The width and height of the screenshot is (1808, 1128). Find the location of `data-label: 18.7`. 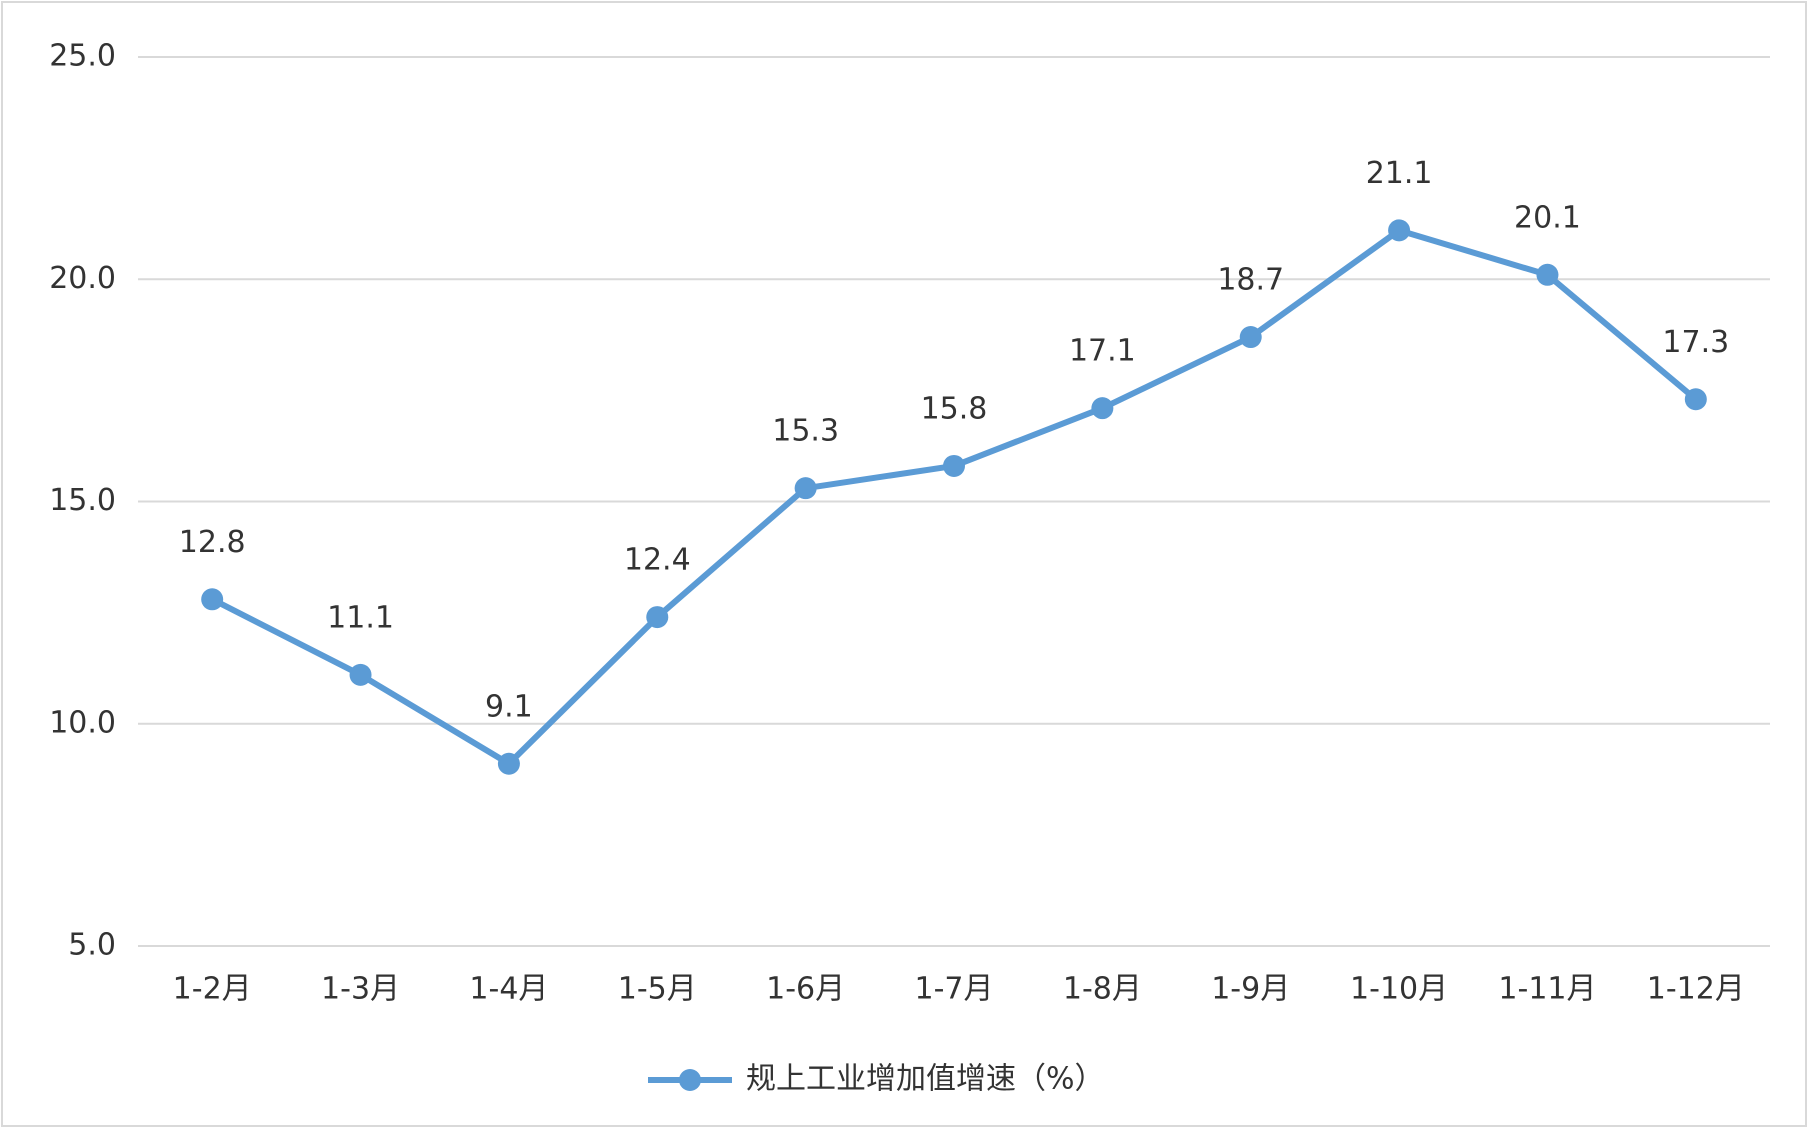

data-label: 18.7 is located at coordinates (1250, 280).